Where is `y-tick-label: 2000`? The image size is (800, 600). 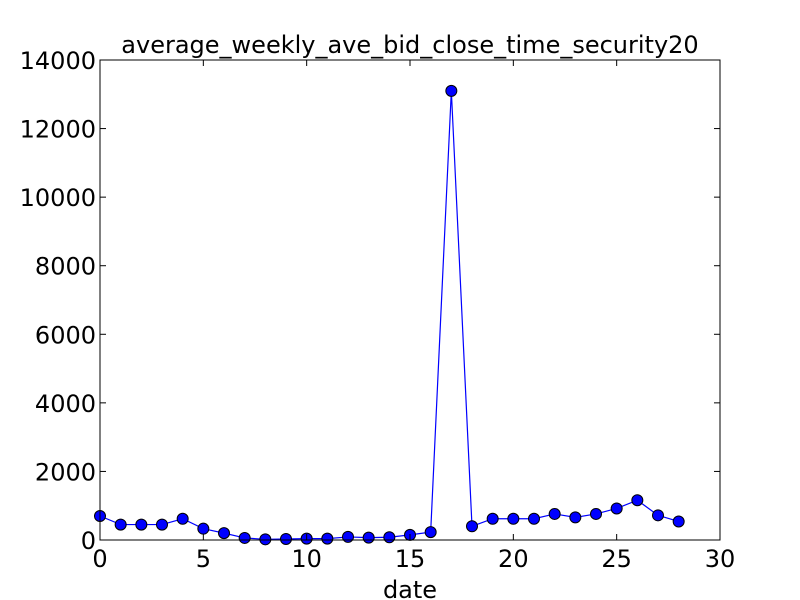 y-tick-label: 2000 is located at coordinates (65, 472).